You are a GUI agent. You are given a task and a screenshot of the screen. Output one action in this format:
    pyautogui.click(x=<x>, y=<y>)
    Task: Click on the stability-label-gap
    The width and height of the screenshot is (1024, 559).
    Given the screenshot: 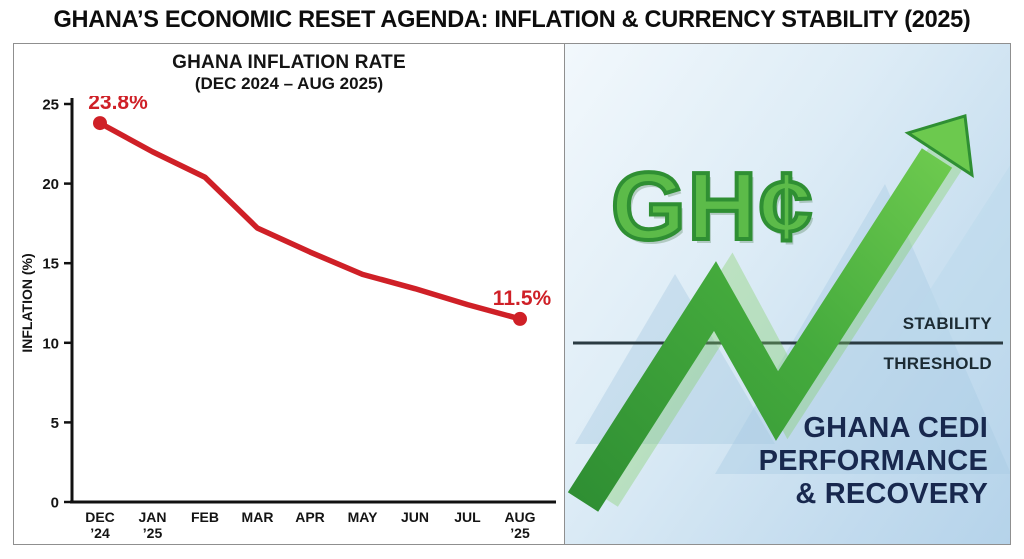 What is the action you would take?
    pyautogui.click(x=938, y=344)
    